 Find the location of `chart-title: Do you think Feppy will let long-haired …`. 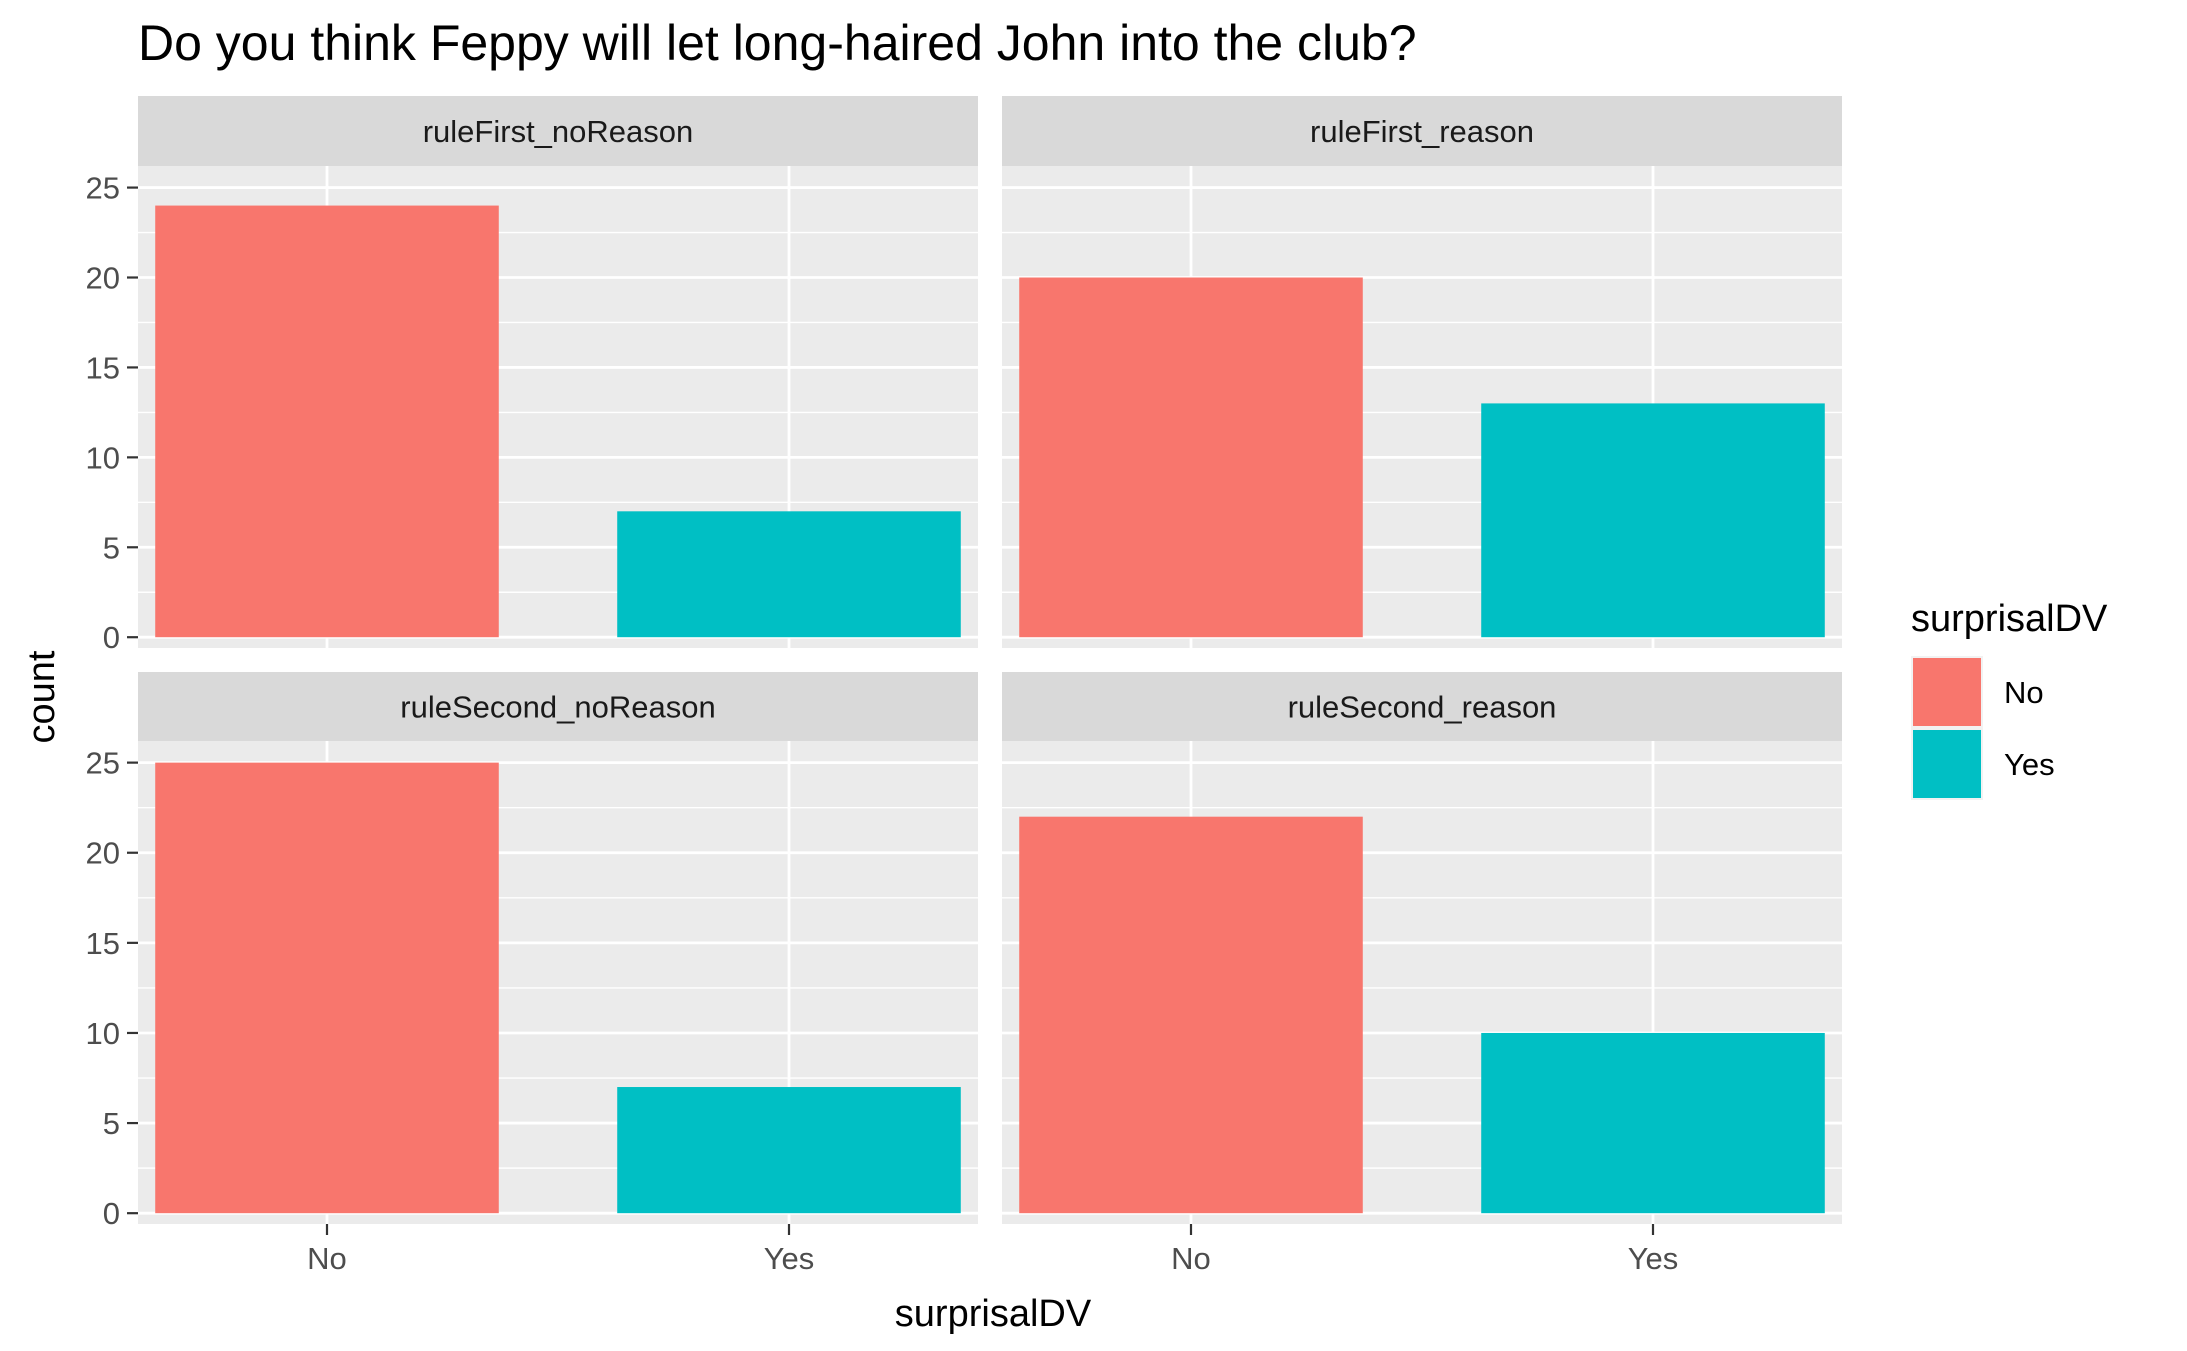

chart-title: Do you think Feppy will let long-haired … is located at coordinates (777, 43).